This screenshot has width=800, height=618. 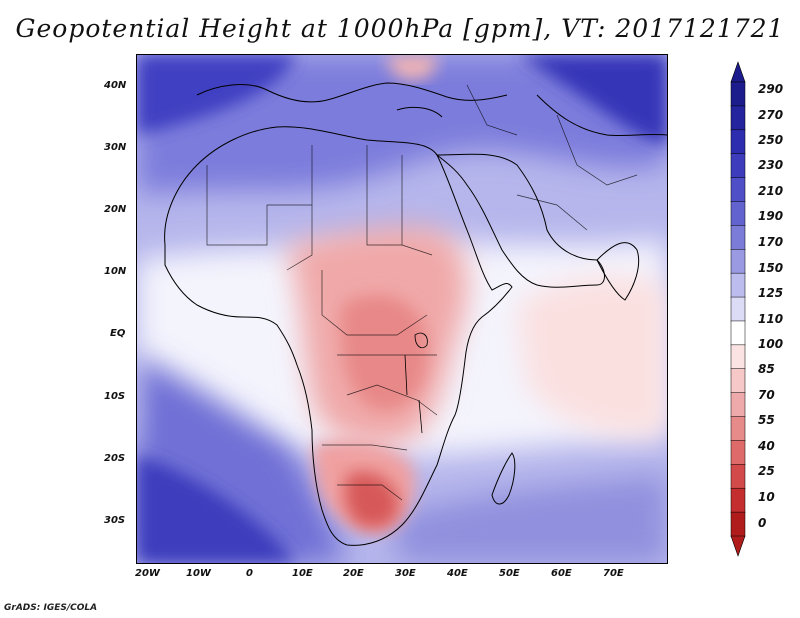 I want to click on lon-label-20e: 20E, so click(x=353, y=573).